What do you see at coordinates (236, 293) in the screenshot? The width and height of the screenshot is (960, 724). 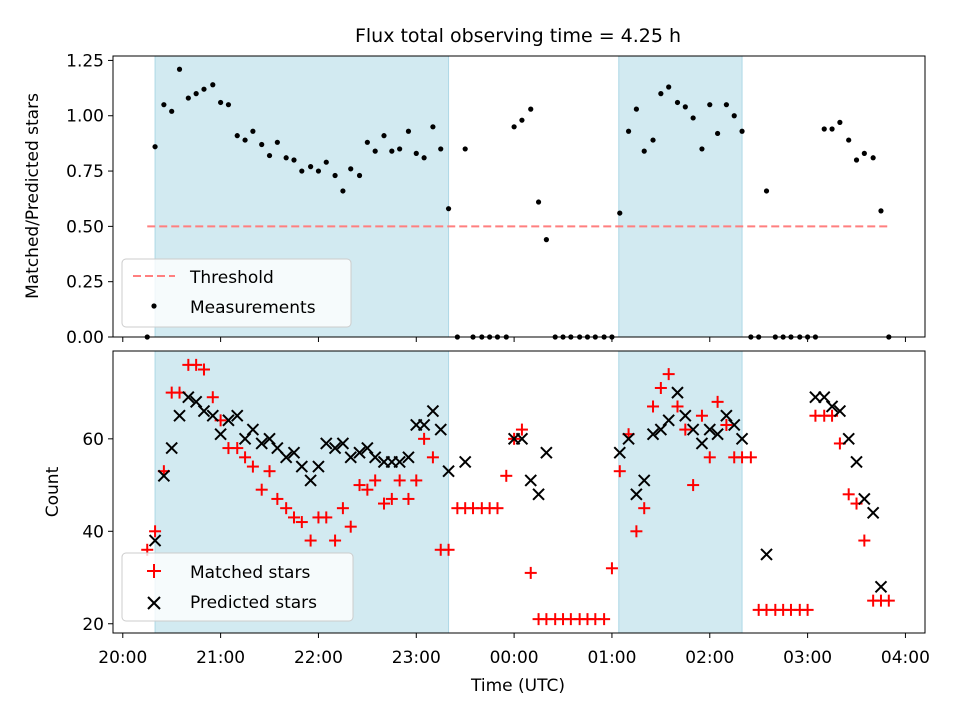 I see `top-legend-box` at bounding box center [236, 293].